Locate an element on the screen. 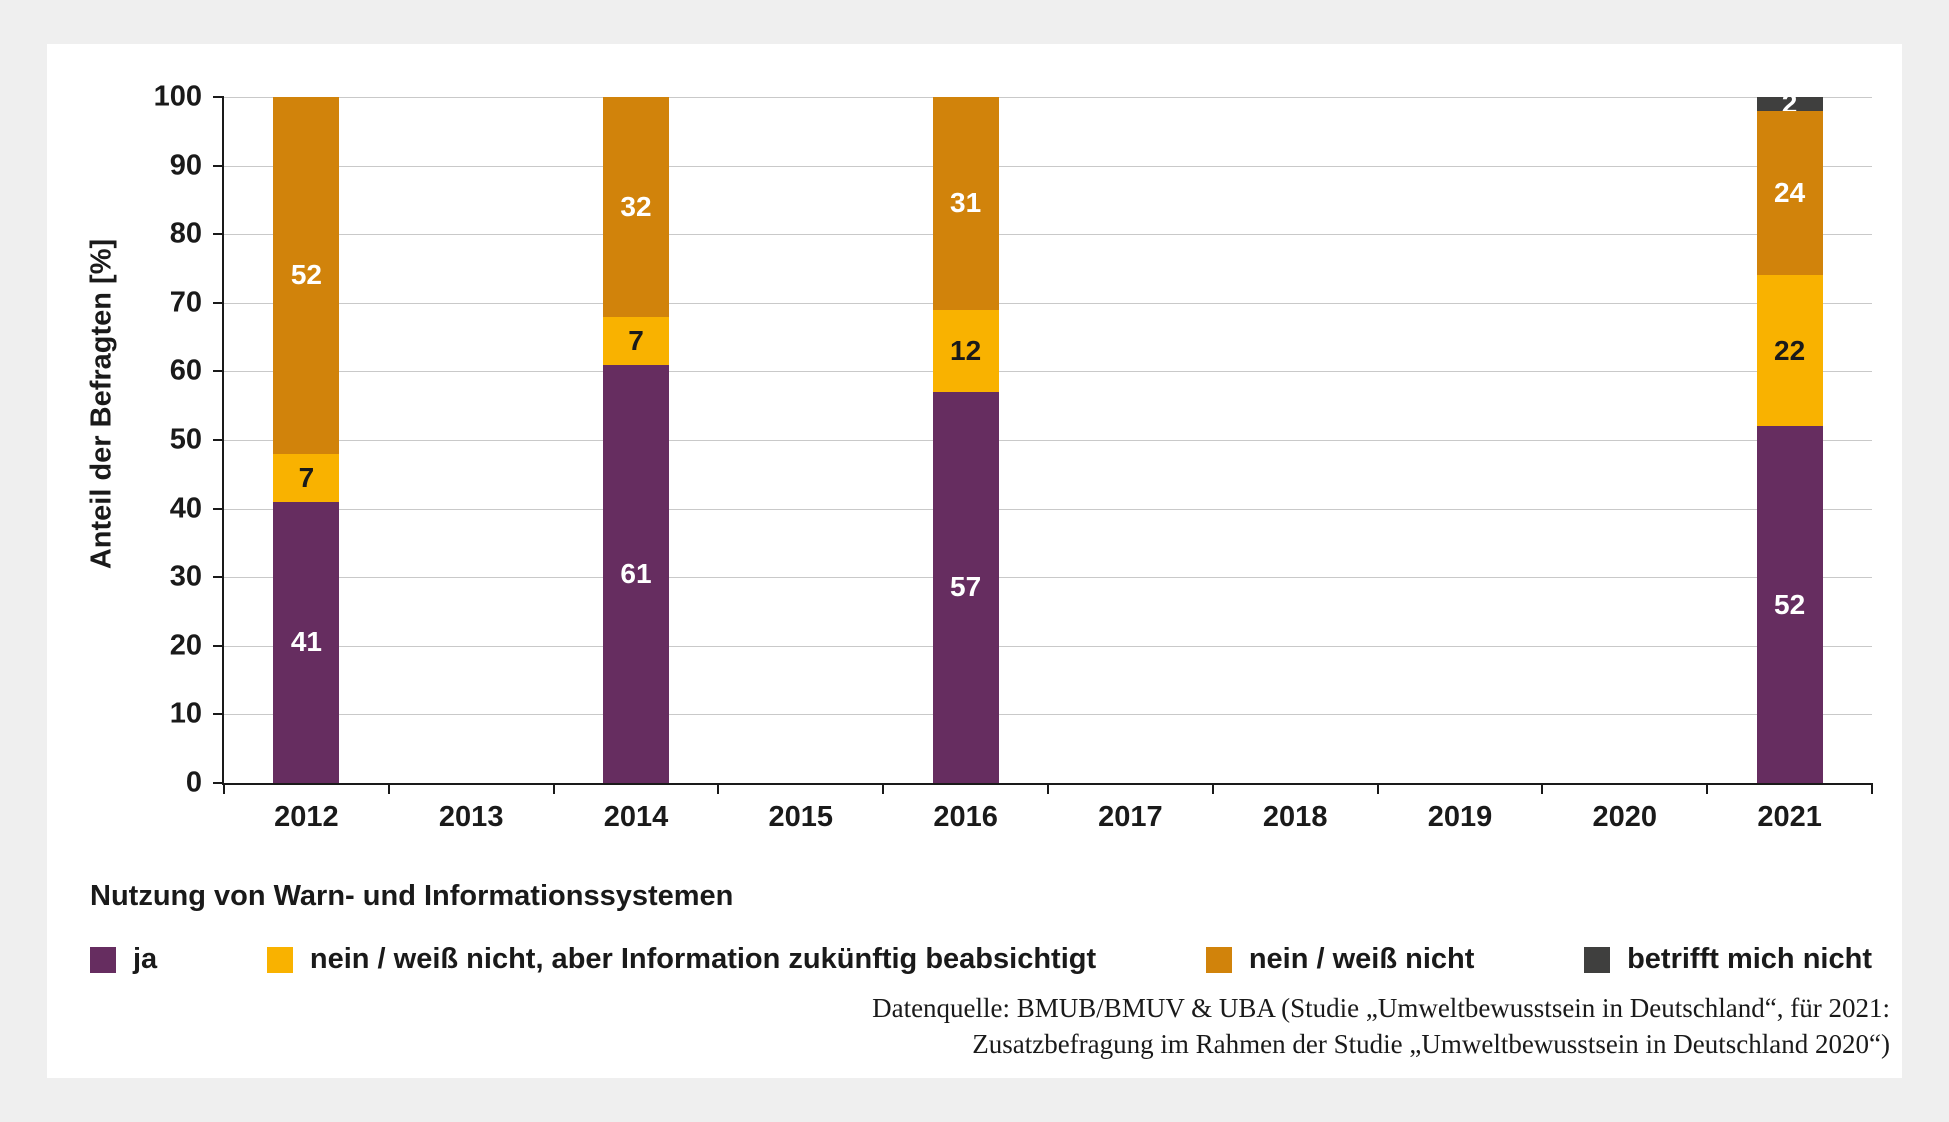 The height and width of the screenshot is (1122, 1949). legend-item: nein / weiß nicht is located at coordinates (1340, 959).